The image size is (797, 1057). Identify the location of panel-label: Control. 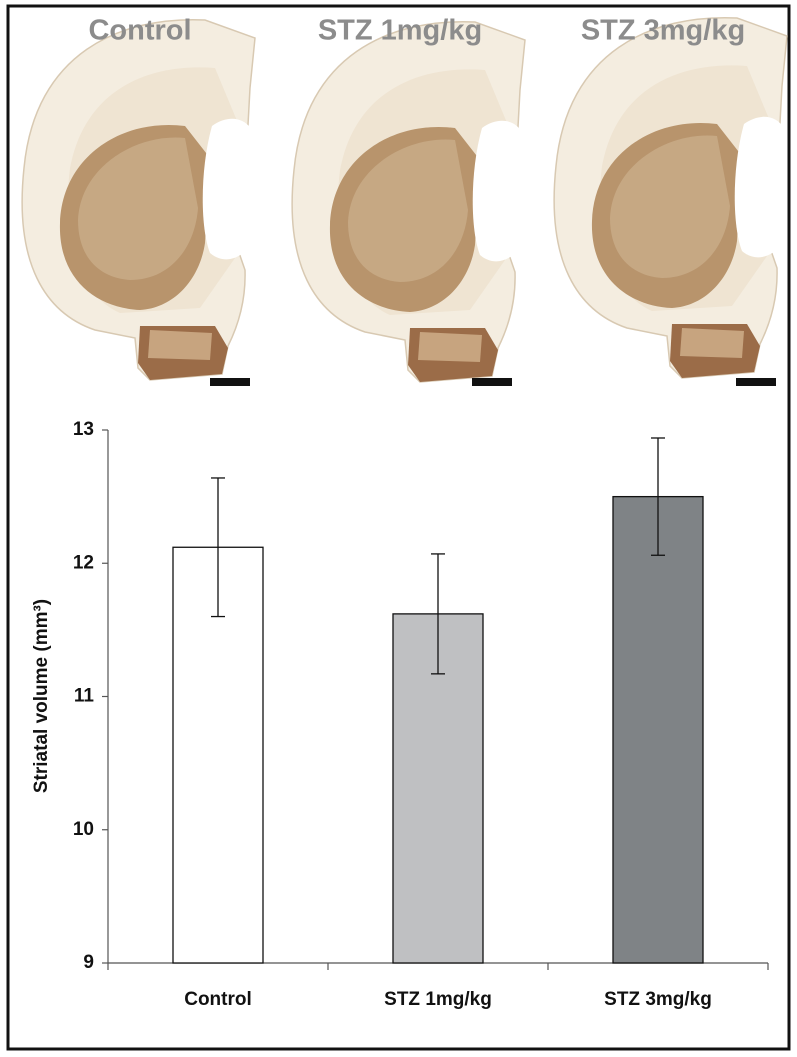
(139, 31).